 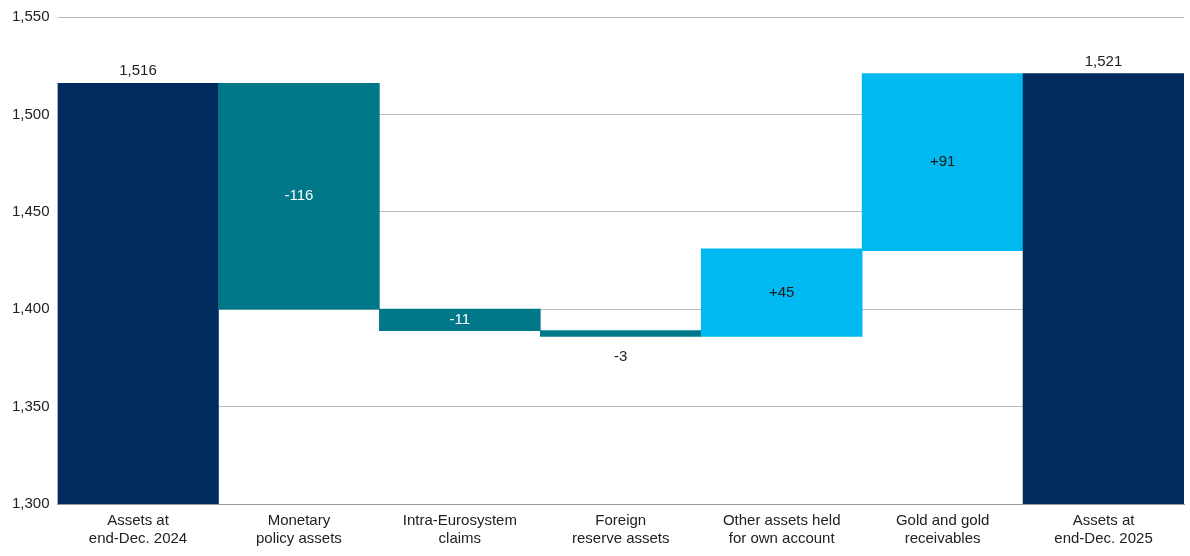 I want to click on x-tick-label: Gold and gold receivables, so click(x=942, y=529).